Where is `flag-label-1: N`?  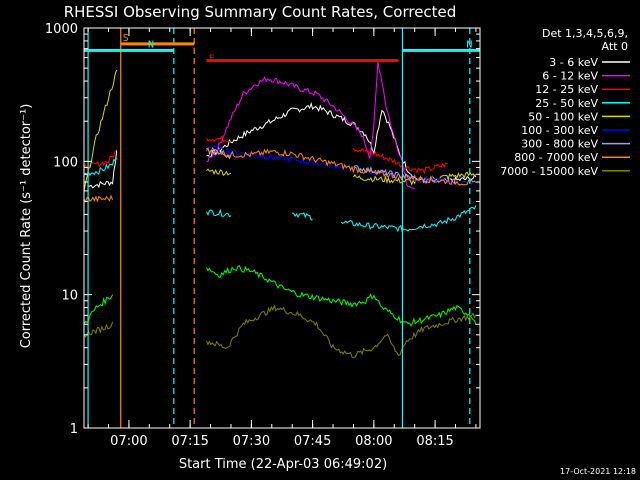
flag-label-1: N is located at coordinates (151, 44).